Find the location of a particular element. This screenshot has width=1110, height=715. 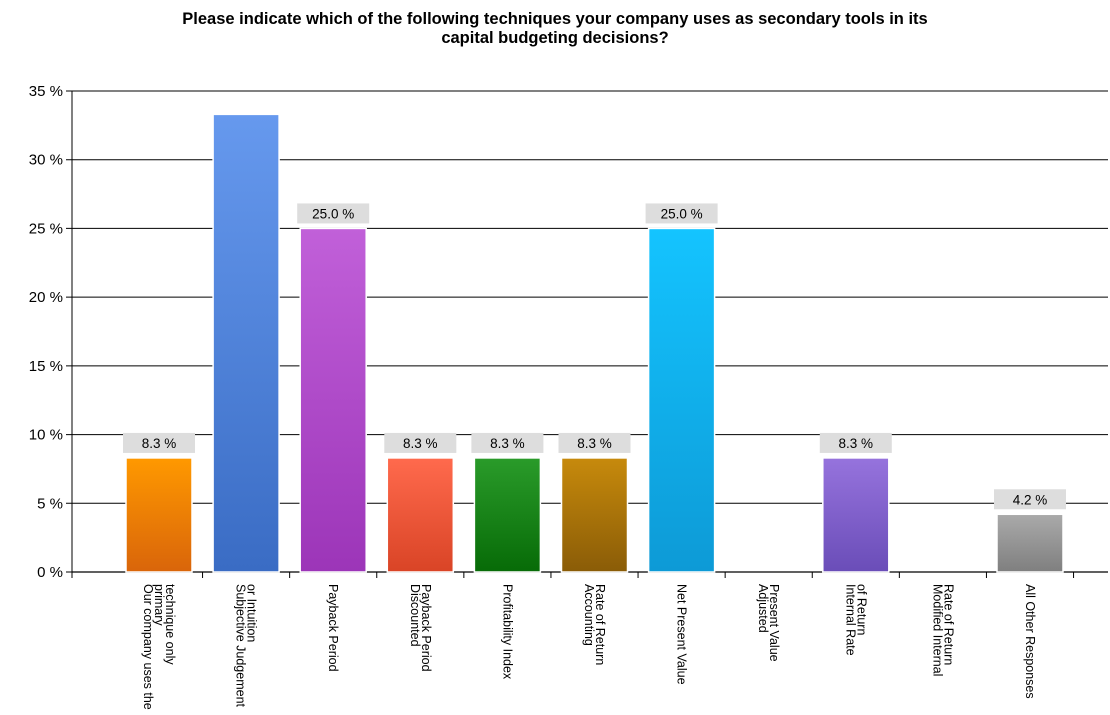

x-category-label-line: or Intuition is located at coordinates (252, 613).